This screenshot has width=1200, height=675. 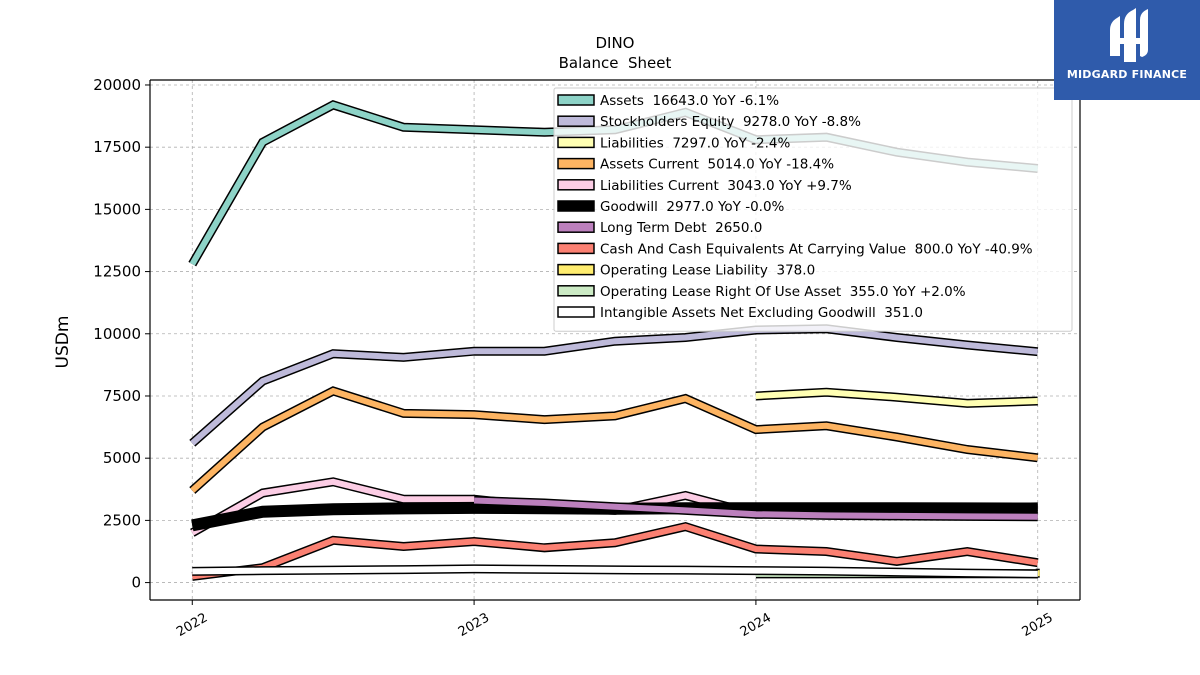 I want to click on y-tick-label-6: 15000, so click(x=117, y=209).